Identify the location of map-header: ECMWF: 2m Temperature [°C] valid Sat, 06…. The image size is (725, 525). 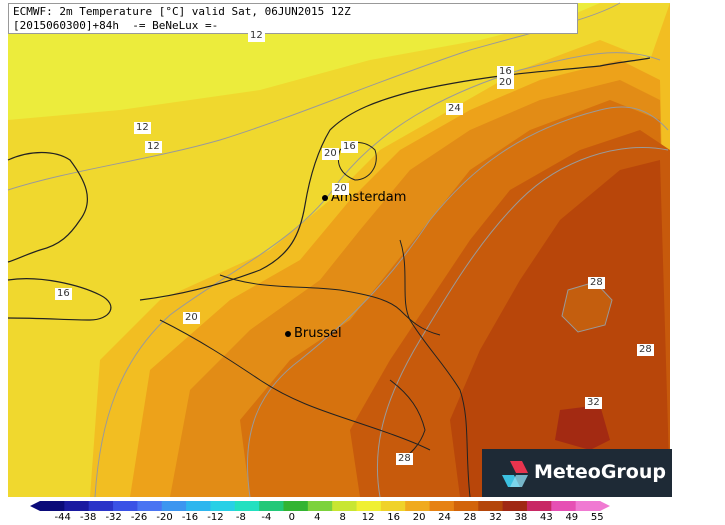
(293, 18).